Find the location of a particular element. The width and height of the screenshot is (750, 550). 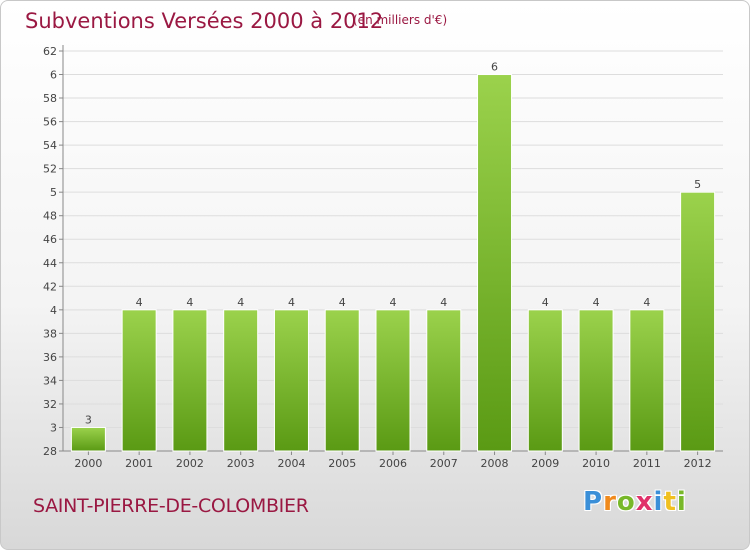

y-tick-label: 48 is located at coordinates (50, 216).